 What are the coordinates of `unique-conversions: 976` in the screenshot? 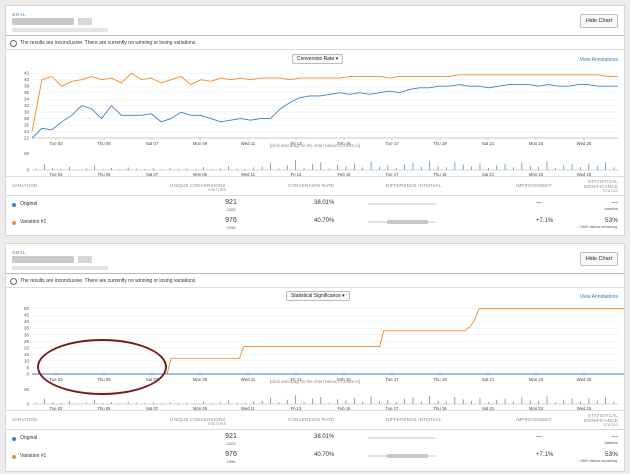 It's located at (231, 454).